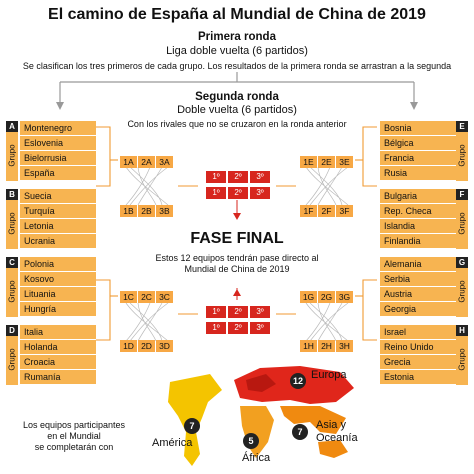 The height and width of the screenshot is (474, 474). Describe the element at coordinates (12, 126) in the screenshot. I see `group-letter-a: A` at that location.